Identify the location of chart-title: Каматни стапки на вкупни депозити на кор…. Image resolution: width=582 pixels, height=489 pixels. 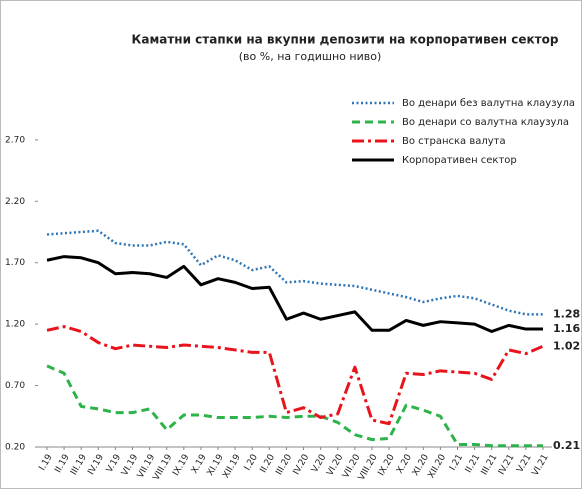
(345, 40).